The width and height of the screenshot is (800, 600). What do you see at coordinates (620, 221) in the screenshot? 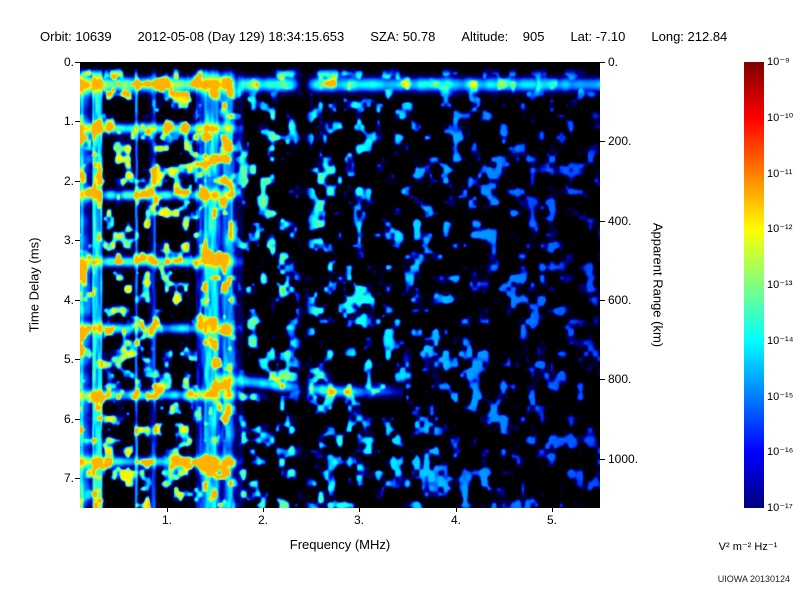
I see `y-tick-label-right: 400.` at bounding box center [620, 221].